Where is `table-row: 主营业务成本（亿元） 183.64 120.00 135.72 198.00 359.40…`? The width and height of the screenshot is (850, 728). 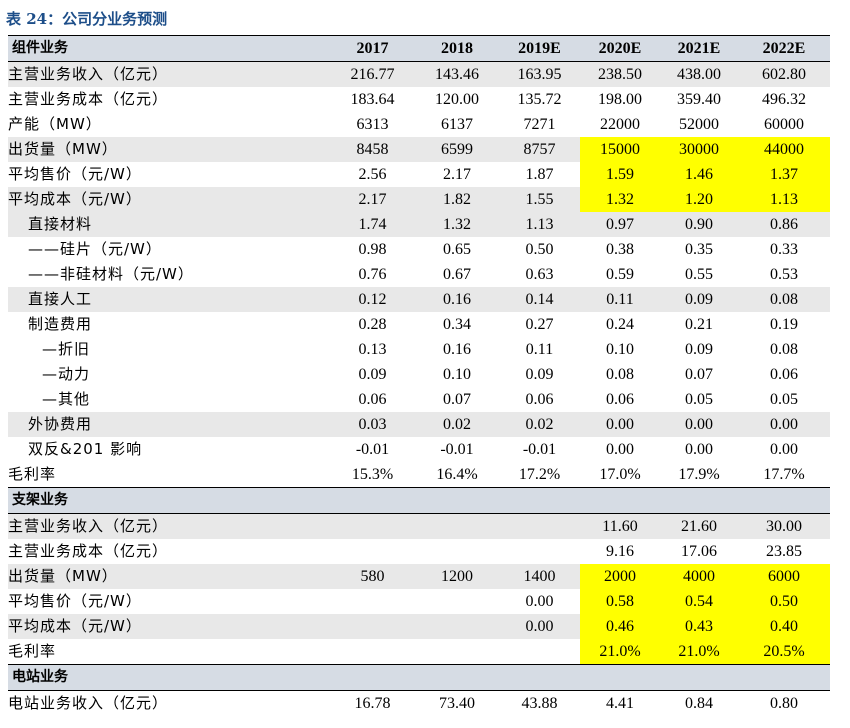 table-row: 主营业务成本（亿元） 183.64 120.00 135.72 198.00 359.40… is located at coordinates (419, 99).